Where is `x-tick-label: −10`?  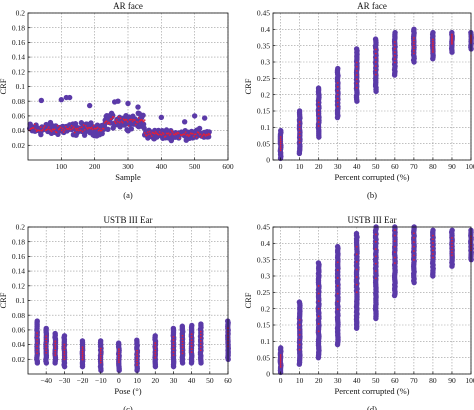 x-tick-label: −10 is located at coordinates (101, 380).